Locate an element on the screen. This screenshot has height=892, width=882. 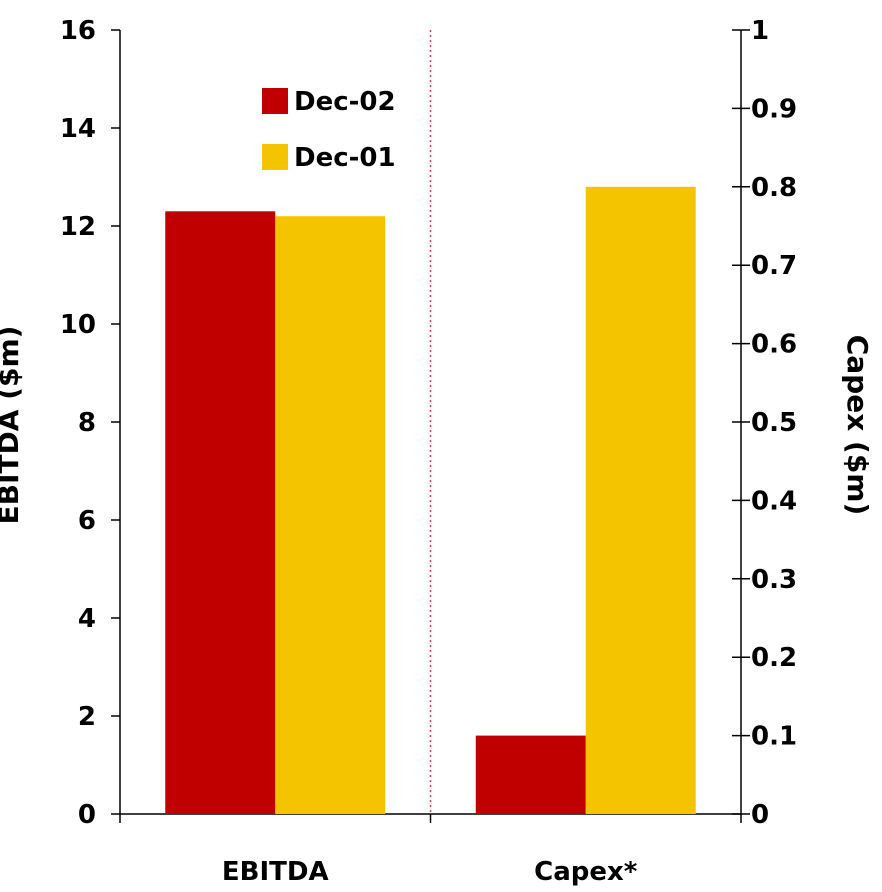
right-tick-label: 0.5 is located at coordinates (774, 423).